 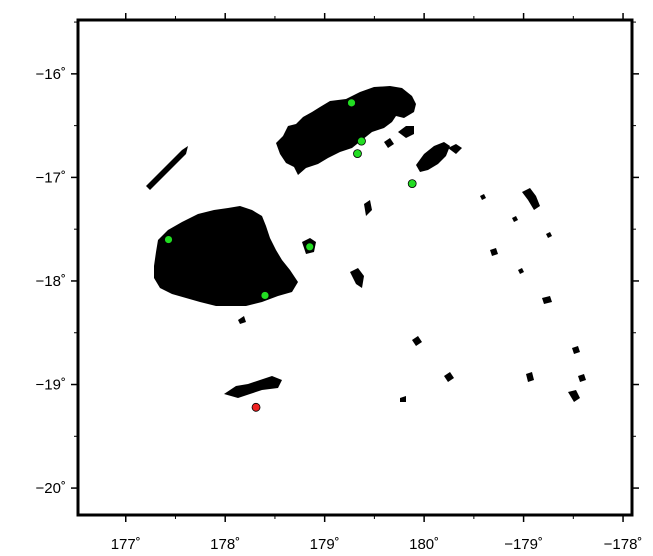 What do you see at coordinates (582, 378) in the screenshot?
I see `fulaga-island` at bounding box center [582, 378].